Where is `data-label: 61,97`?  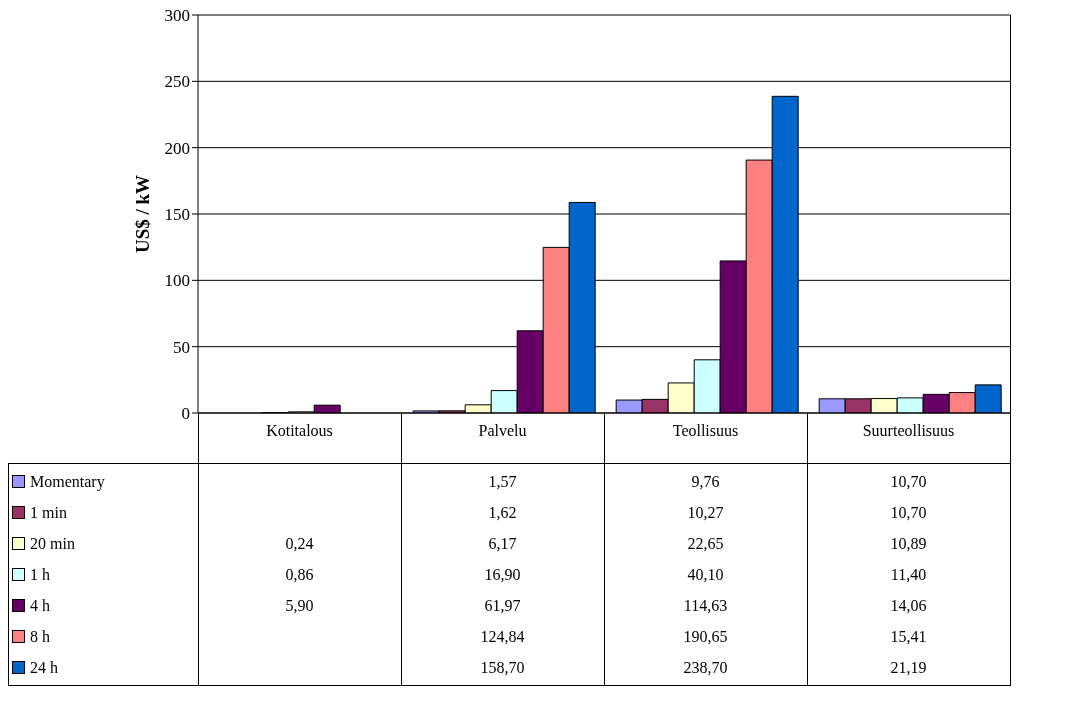
data-label: 61,97 is located at coordinates (502, 605).